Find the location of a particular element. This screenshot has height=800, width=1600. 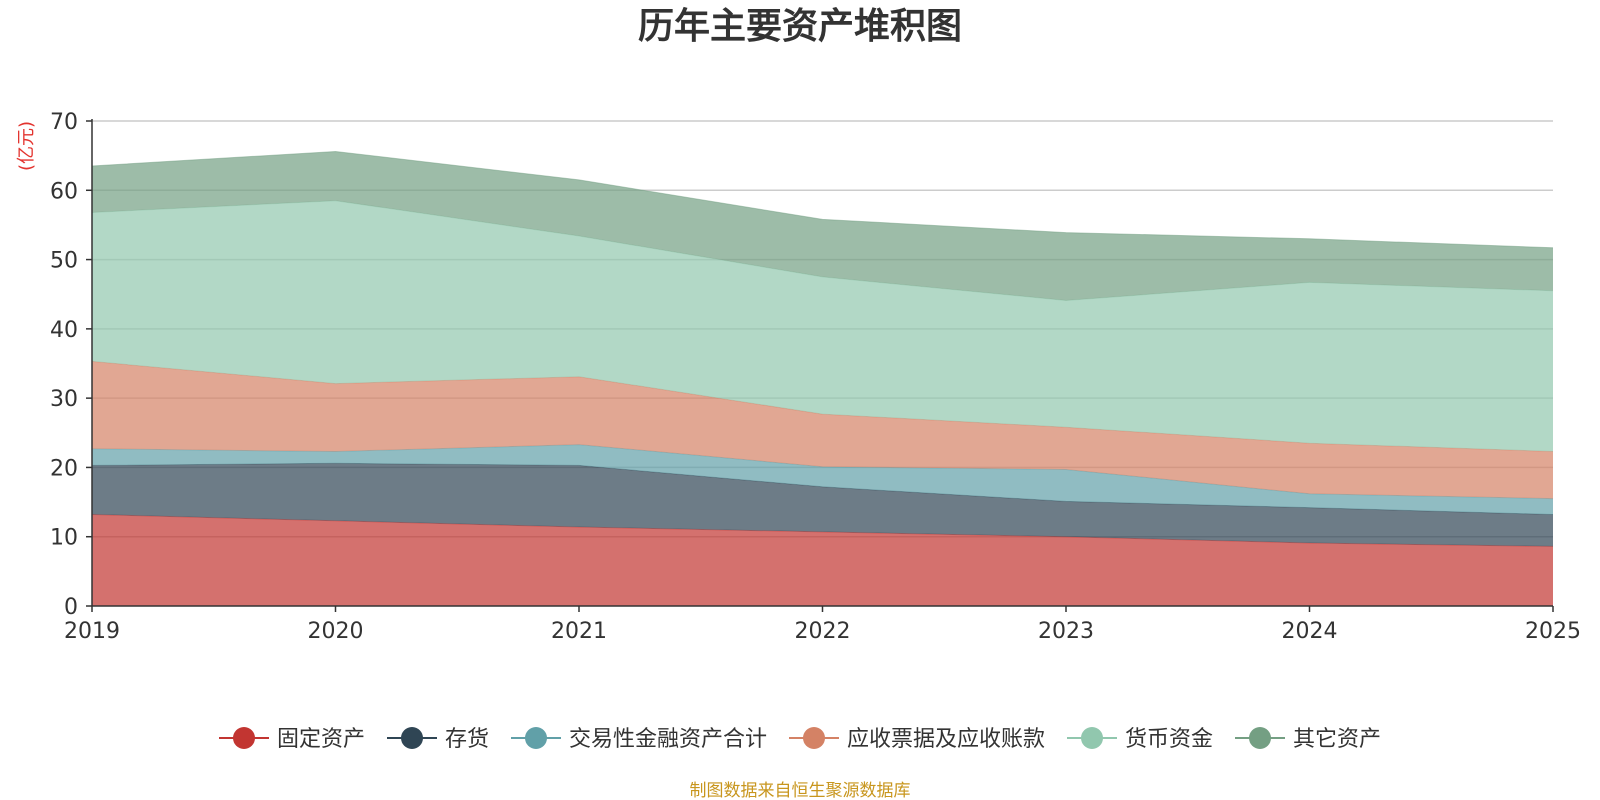

legend-label: 应收票据及应收账款 is located at coordinates (946, 739).